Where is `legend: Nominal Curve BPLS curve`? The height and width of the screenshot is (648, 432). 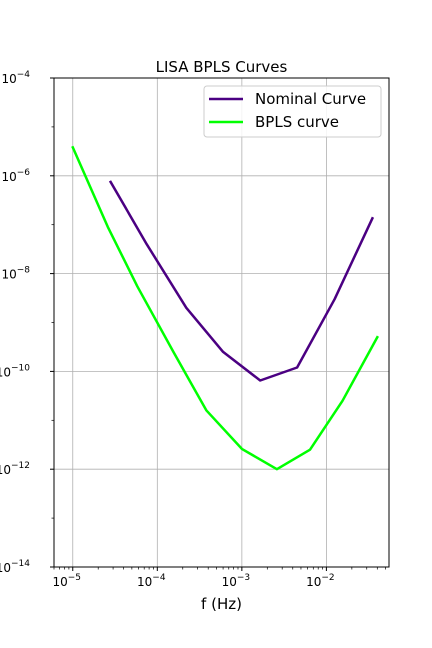
legend: Nominal Curve BPLS curve is located at coordinates (292, 111).